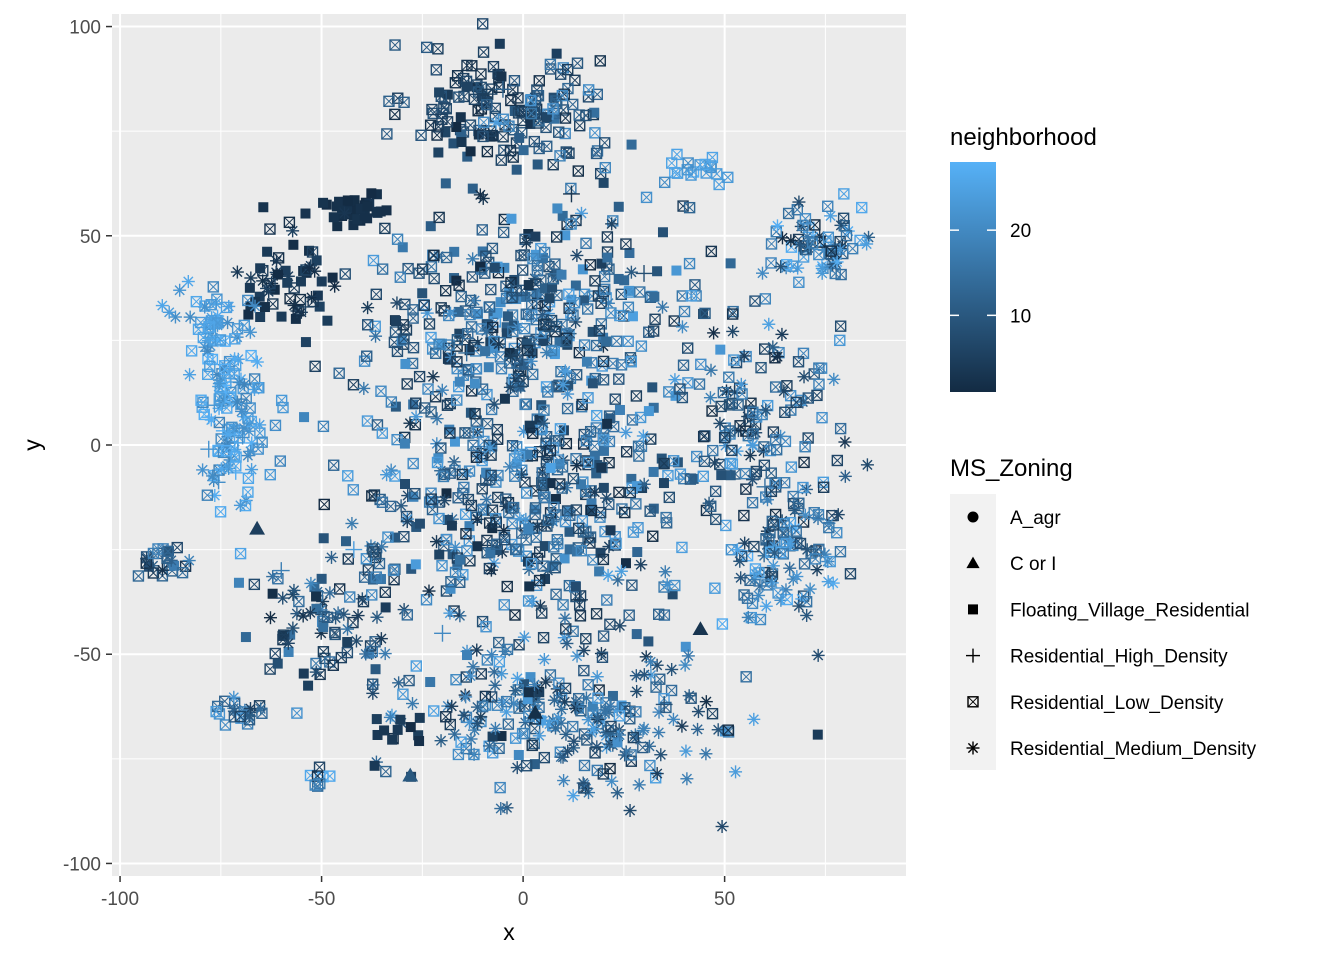 The width and height of the screenshot is (1344, 960). Describe the element at coordinates (1108, 610) in the screenshot. I see `shape-legend-item: Floating_Village_Residential` at that location.